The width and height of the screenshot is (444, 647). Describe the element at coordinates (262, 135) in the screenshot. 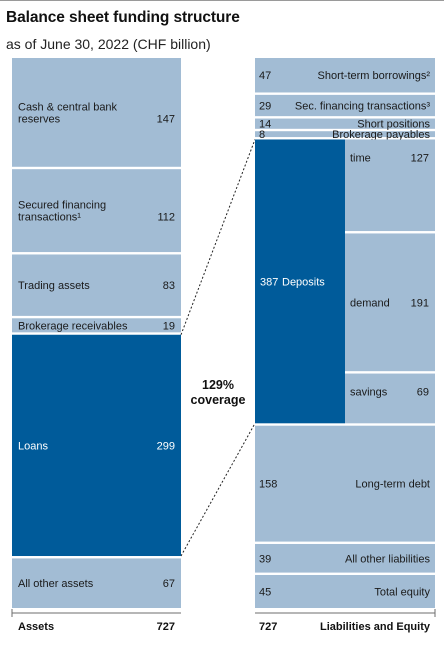

I see `liability-value-brokerage-payables: 8` at that location.